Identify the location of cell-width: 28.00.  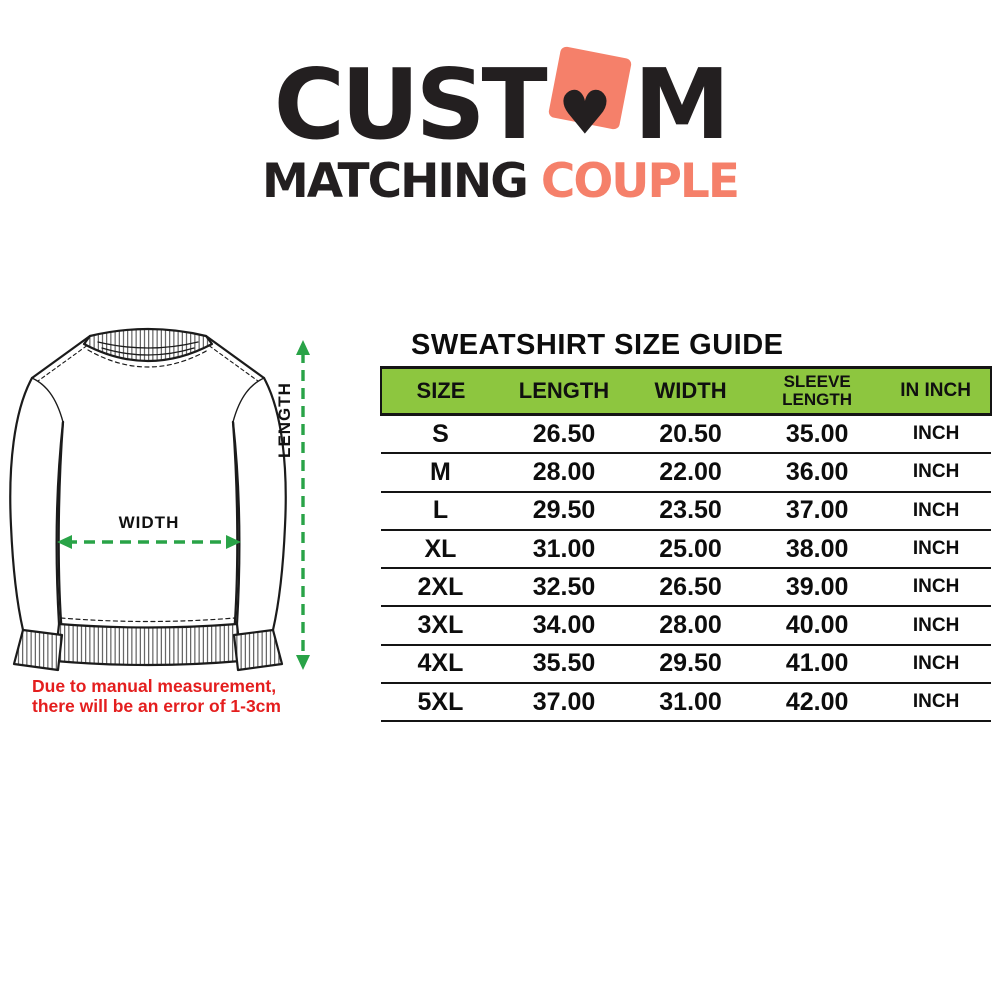
(691, 626).